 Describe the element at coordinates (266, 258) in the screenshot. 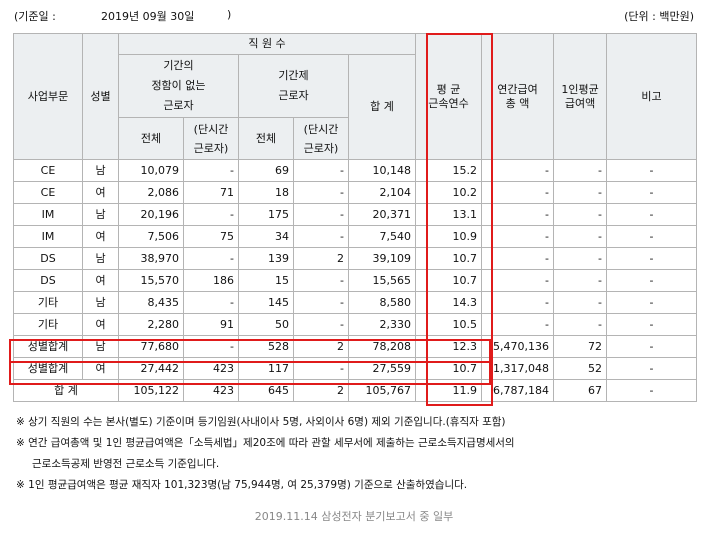

I see `cell-contract: 139` at that location.